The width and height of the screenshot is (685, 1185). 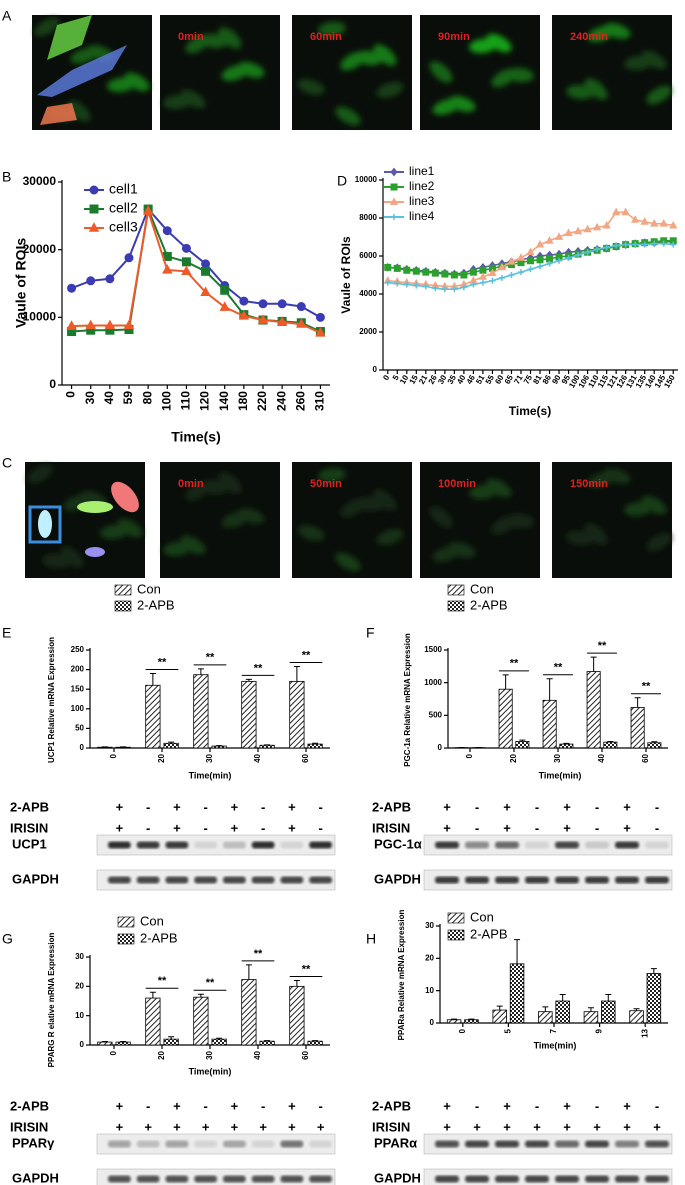 What do you see at coordinates (368, 255) in the screenshot?
I see `y-tick-label: 6000` at bounding box center [368, 255].